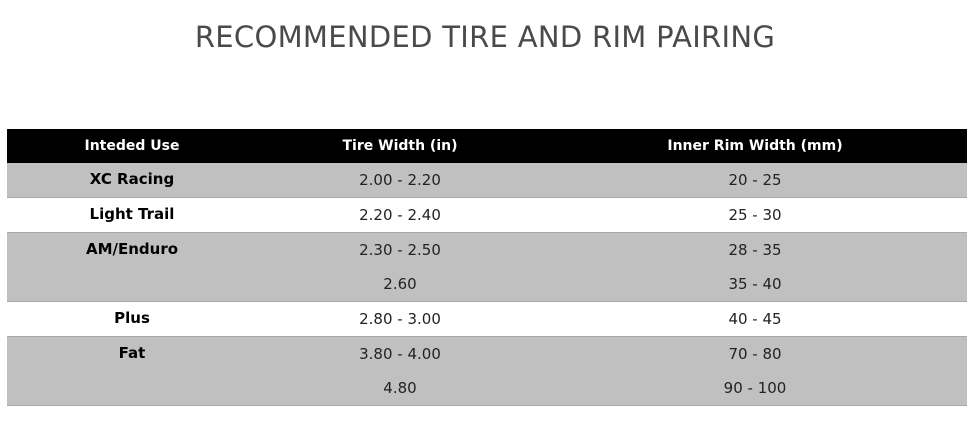 The image size is (970, 427). I want to click on cell-rim: 35 - 40, so click(755, 284).